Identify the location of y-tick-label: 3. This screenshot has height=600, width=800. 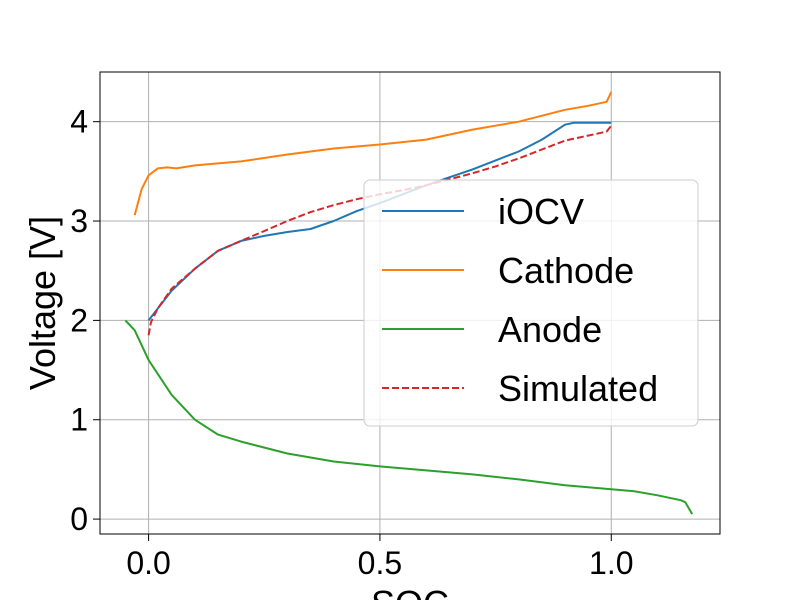
(79, 221).